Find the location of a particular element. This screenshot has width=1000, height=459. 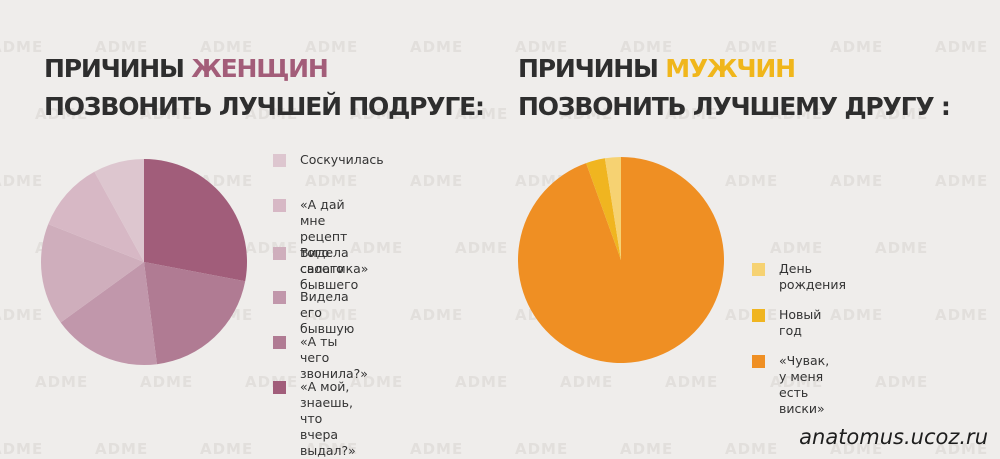

men-legend-label: Новый год is located at coordinates (800, 322).